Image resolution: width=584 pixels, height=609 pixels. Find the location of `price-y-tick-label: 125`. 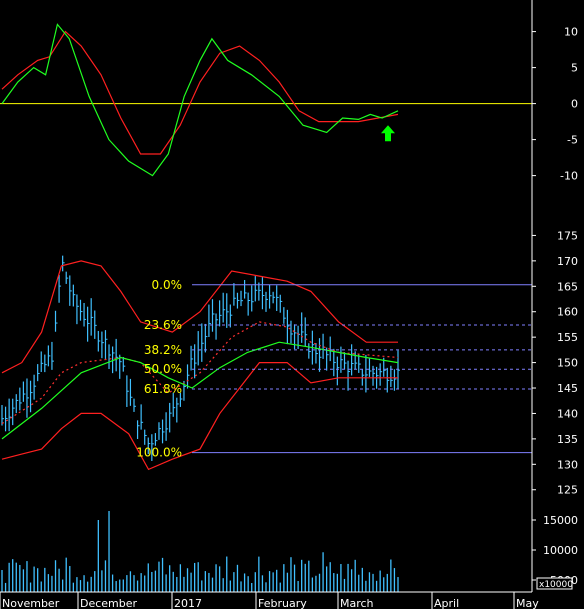

price-y-tick-label: 125 is located at coordinates (567, 490).